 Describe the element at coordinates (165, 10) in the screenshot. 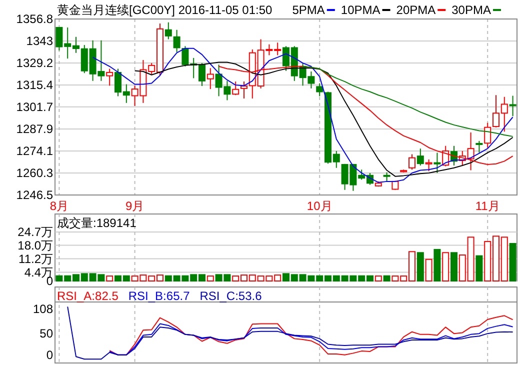

I see `chart-title: 黄金当月连续[GC00Y] 2016-11-05 01:50` at that location.